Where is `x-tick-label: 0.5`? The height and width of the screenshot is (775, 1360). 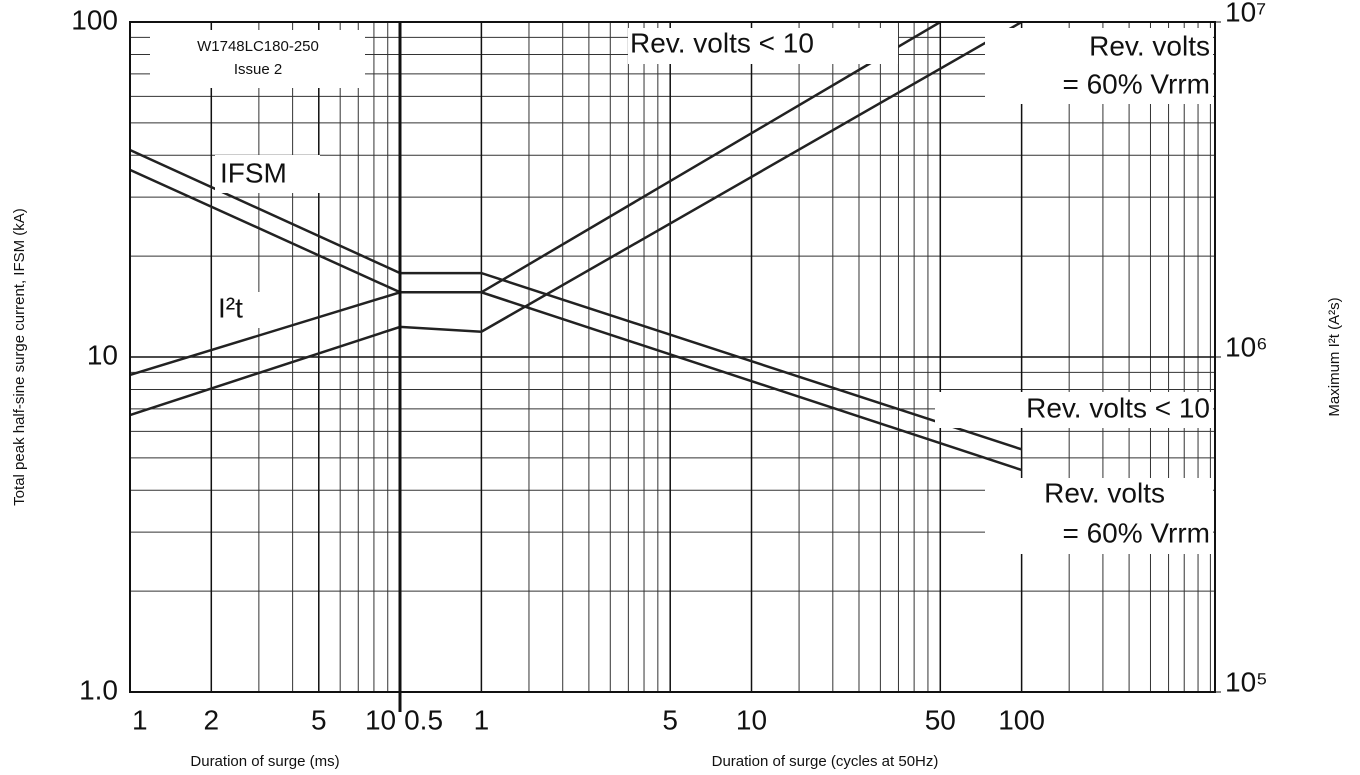
x-tick-label: 0.5 is located at coordinates (423, 719).